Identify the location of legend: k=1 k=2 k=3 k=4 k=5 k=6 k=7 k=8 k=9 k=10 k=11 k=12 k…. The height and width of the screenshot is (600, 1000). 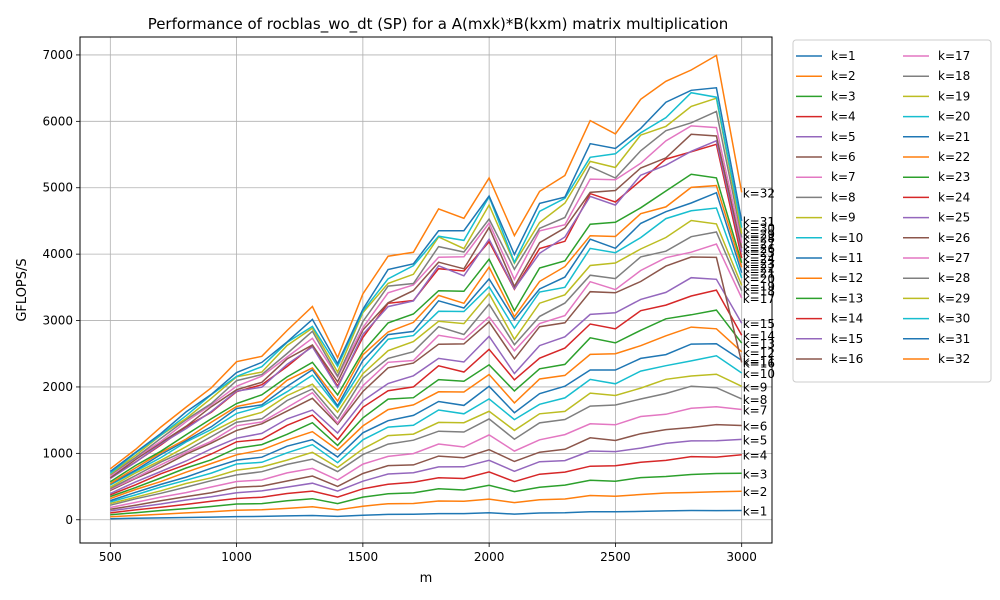
(892, 211).